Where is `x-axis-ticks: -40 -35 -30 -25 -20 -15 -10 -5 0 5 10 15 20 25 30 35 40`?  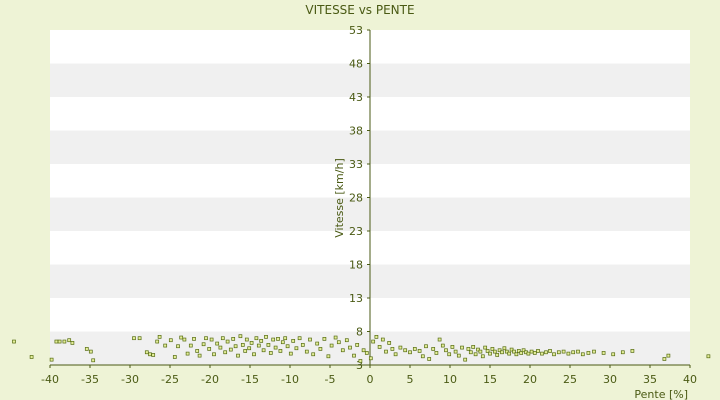
x-axis-ticks: -40 -35 -30 -25 -20 -15 -10 -5 0 5 10 15 20 25 30 35 40 is located at coordinates (369, 375).